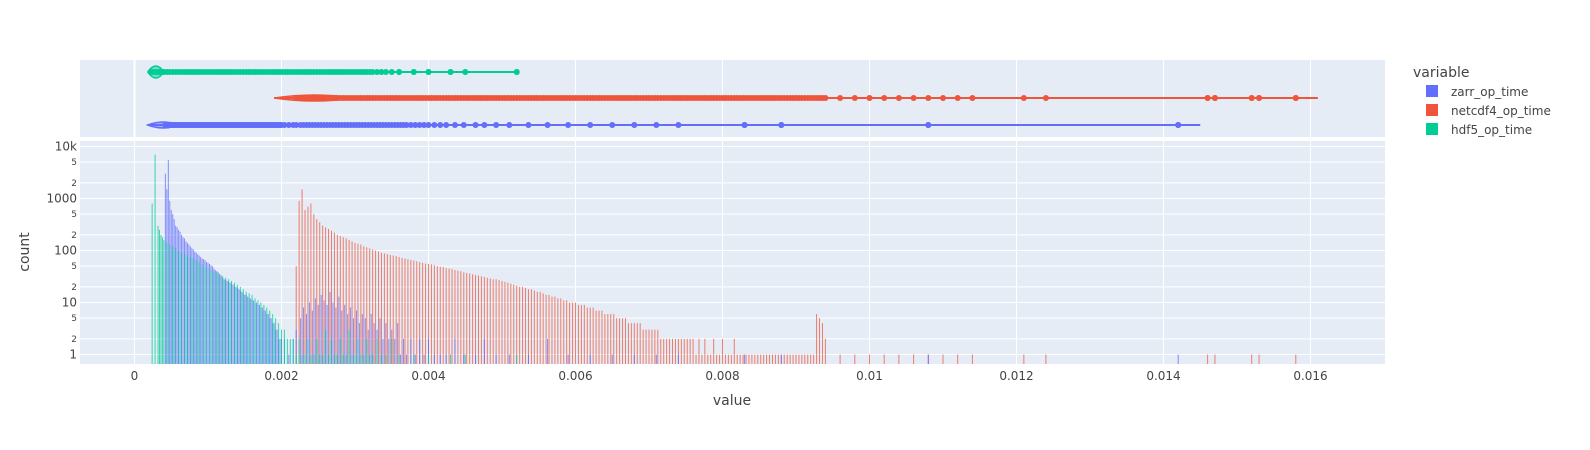 The image size is (1590, 450). What do you see at coordinates (1477, 92) in the screenshot?
I see `legend-item: zarr_op_time` at bounding box center [1477, 92].